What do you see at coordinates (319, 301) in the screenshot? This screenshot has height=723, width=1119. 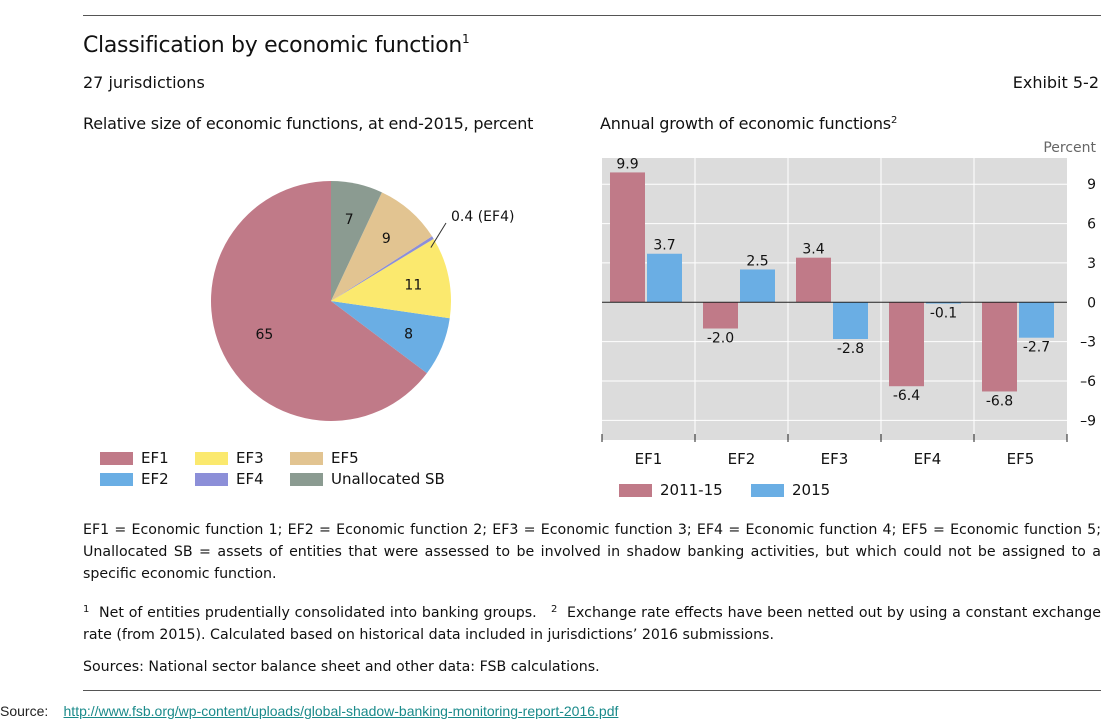 I see `pie-slice-ef1` at bounding box center [319, 301].